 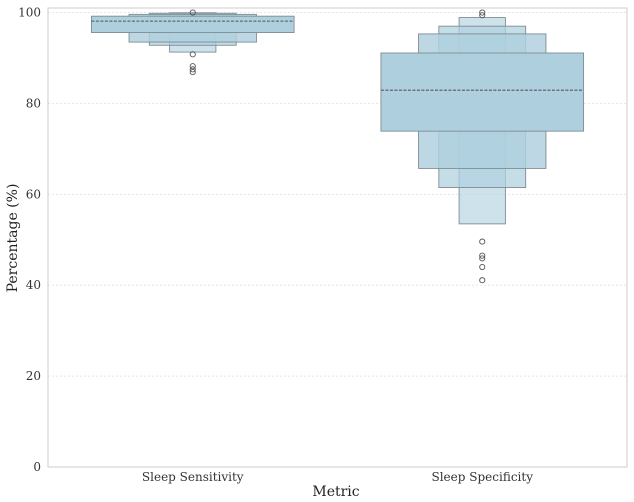 I want to click on y-axis-title: Percentage (%), so click(x=13, y=238).